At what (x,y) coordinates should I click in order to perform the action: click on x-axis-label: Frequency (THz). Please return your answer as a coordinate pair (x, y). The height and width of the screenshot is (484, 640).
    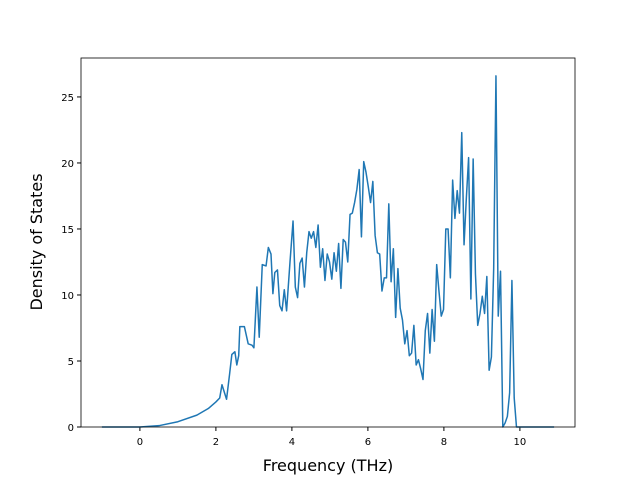
    Looking at the image, I should click on (328, 465).